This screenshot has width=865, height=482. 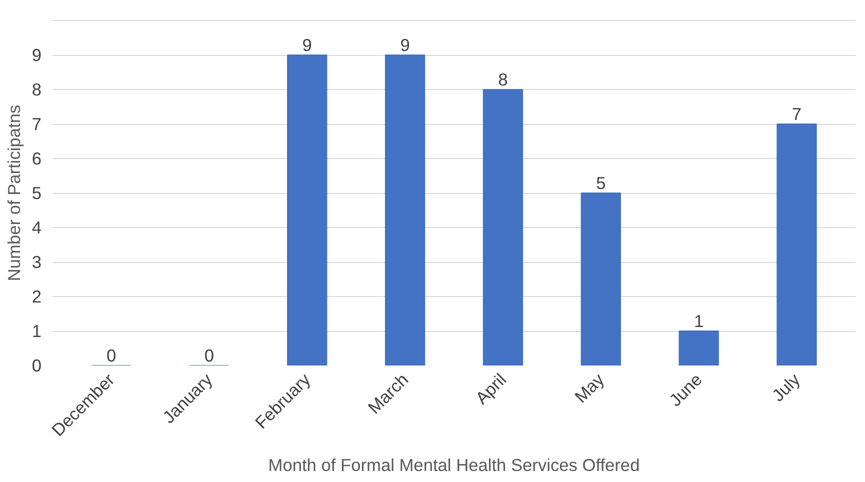 I want to click on y-tick-label: 2, so click(x=37, y=296).